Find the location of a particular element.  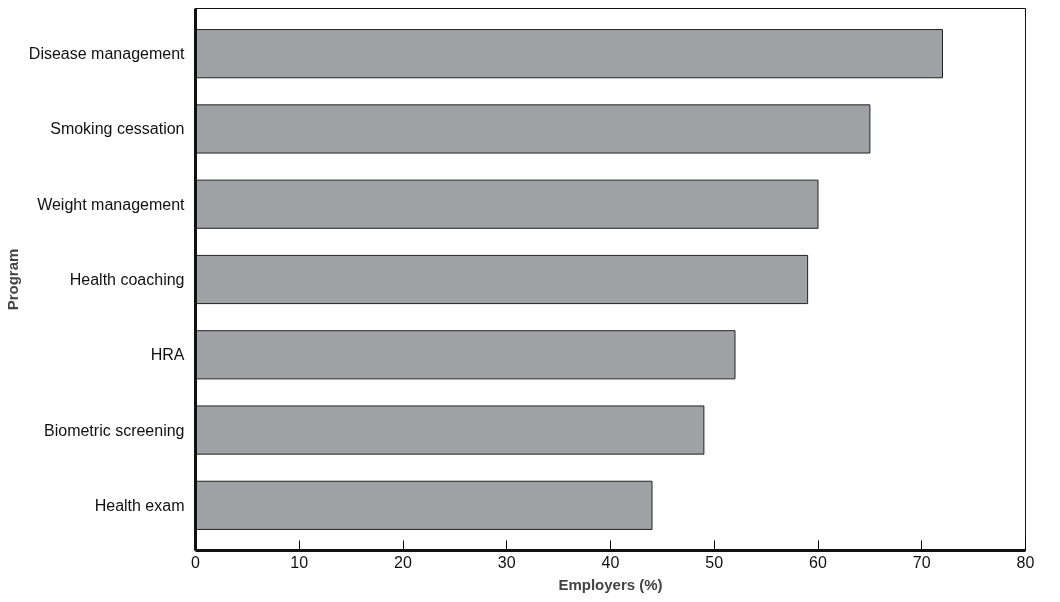

x-tick-label: 30 is located at coordinates (506, 562).